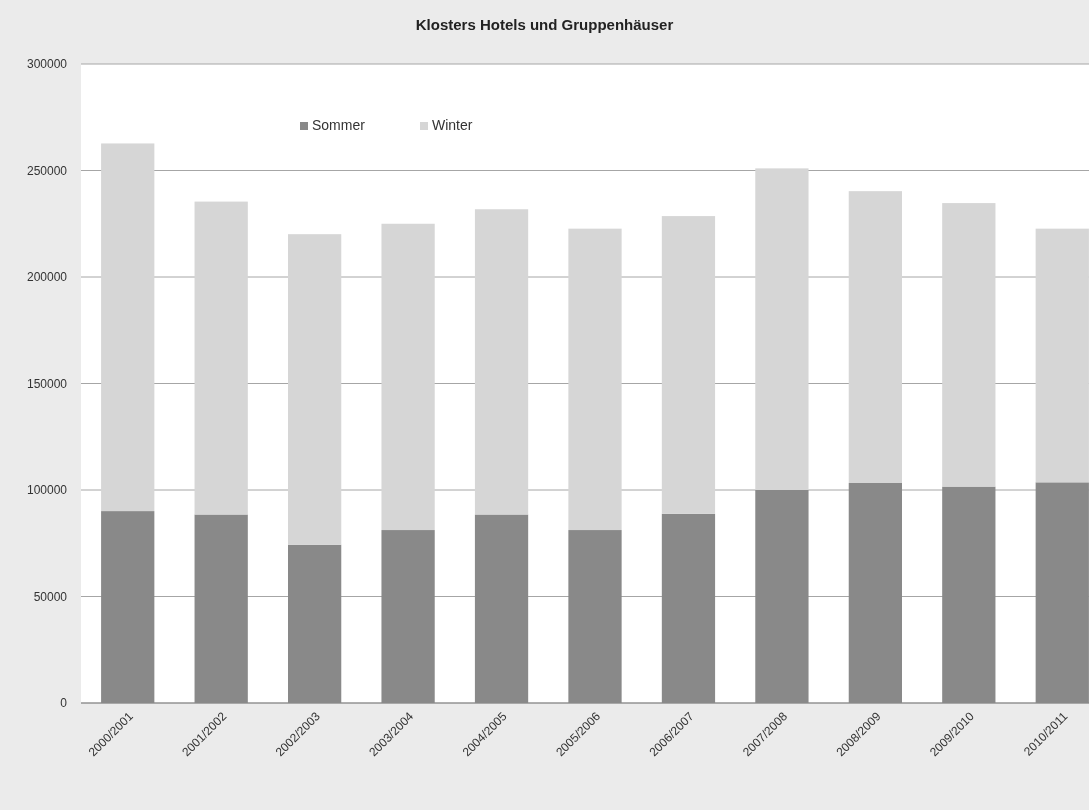  I want to click on legend-label: Winter, so click(452, 125).